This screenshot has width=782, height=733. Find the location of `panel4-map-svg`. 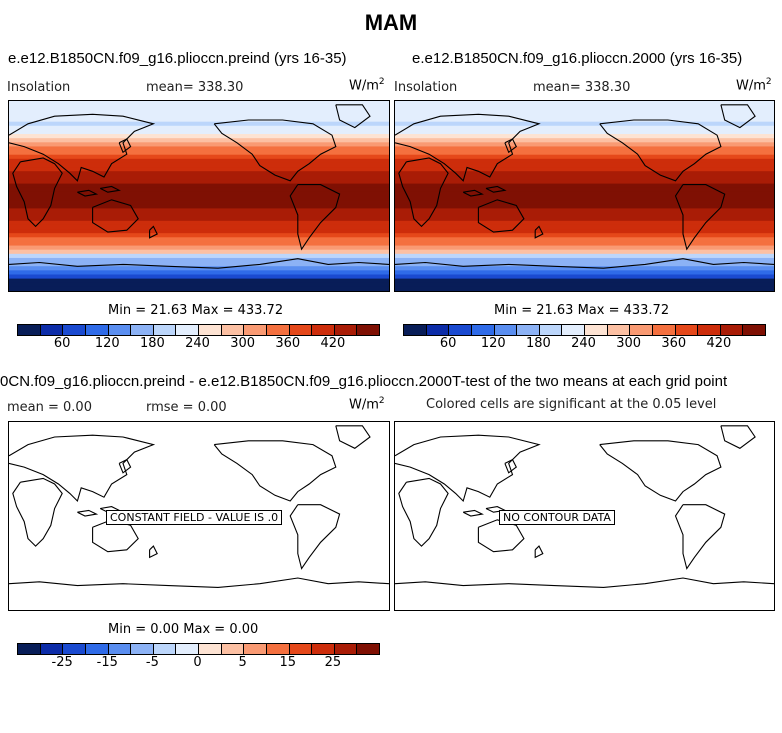

panel4-map-svg is located at coordinates (584, 506).